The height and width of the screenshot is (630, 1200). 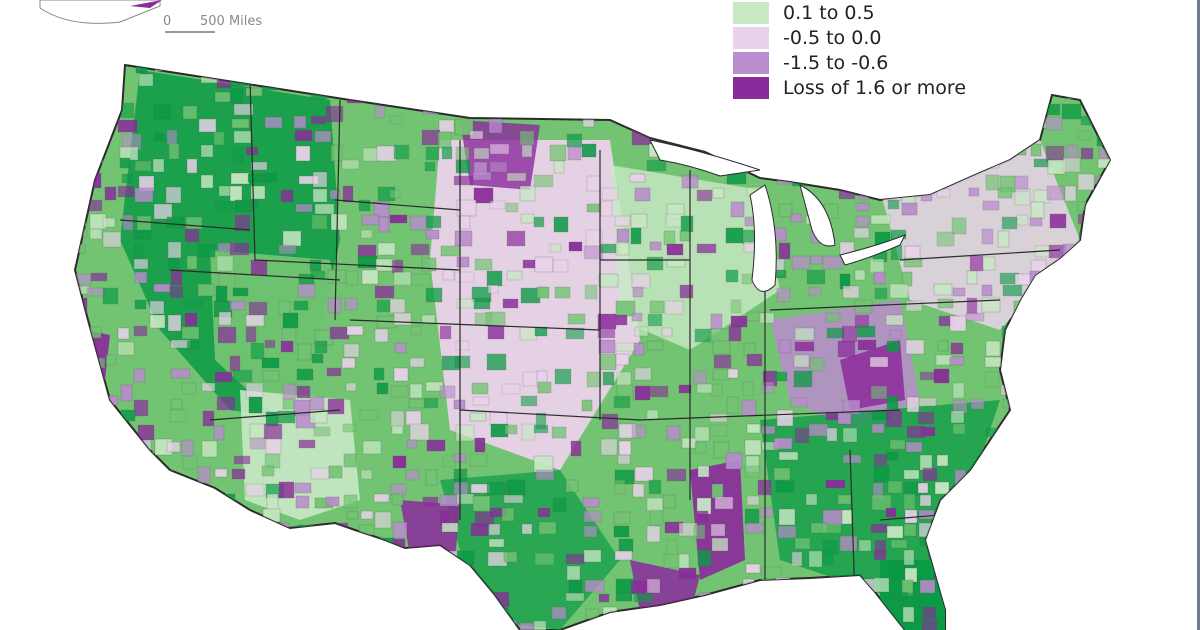 I want to click on lake-michigan, so click(x=763, y=238).